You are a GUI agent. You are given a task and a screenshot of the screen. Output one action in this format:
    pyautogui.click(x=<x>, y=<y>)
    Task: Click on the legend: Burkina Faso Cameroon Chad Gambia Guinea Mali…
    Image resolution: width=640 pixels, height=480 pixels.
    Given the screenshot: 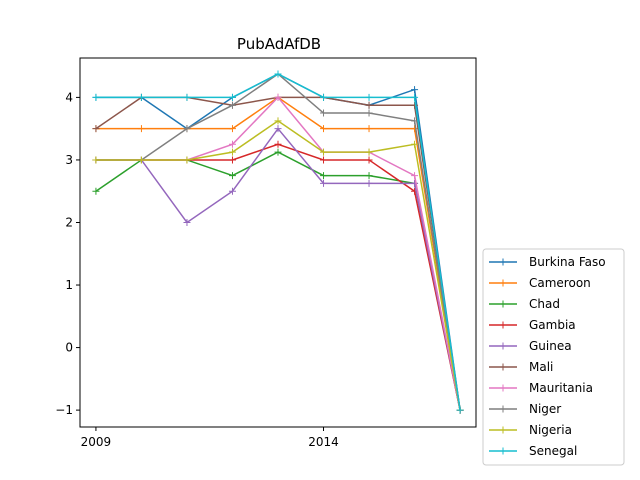 What is the action you would take?
    pyautogui.click(x=553, y=357)
    